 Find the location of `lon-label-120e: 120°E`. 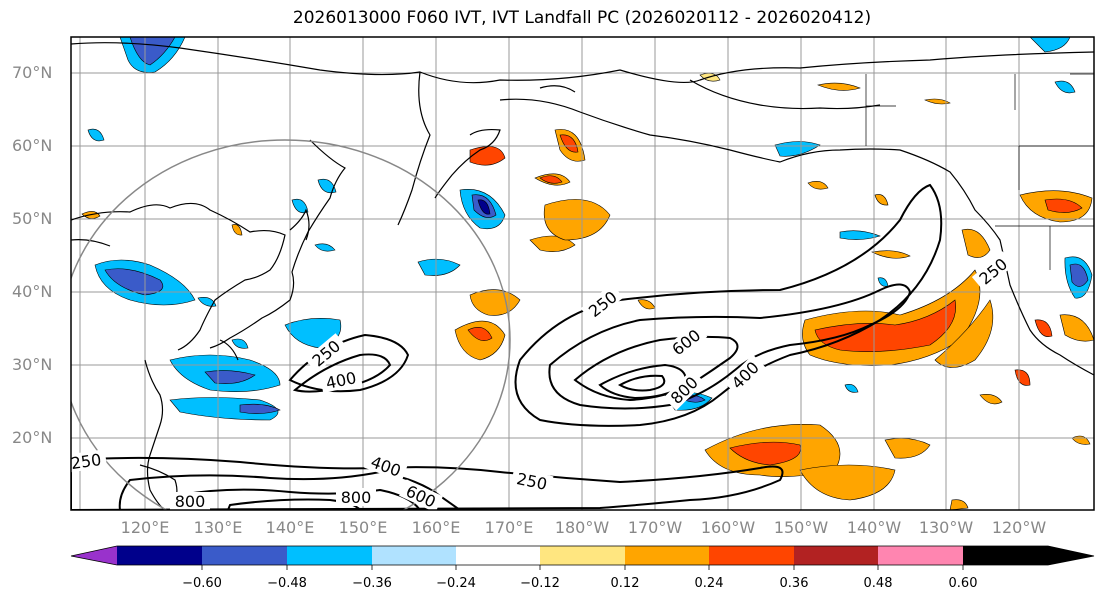

lon-label-120e: 120°E is located at coordinates (145, 527).